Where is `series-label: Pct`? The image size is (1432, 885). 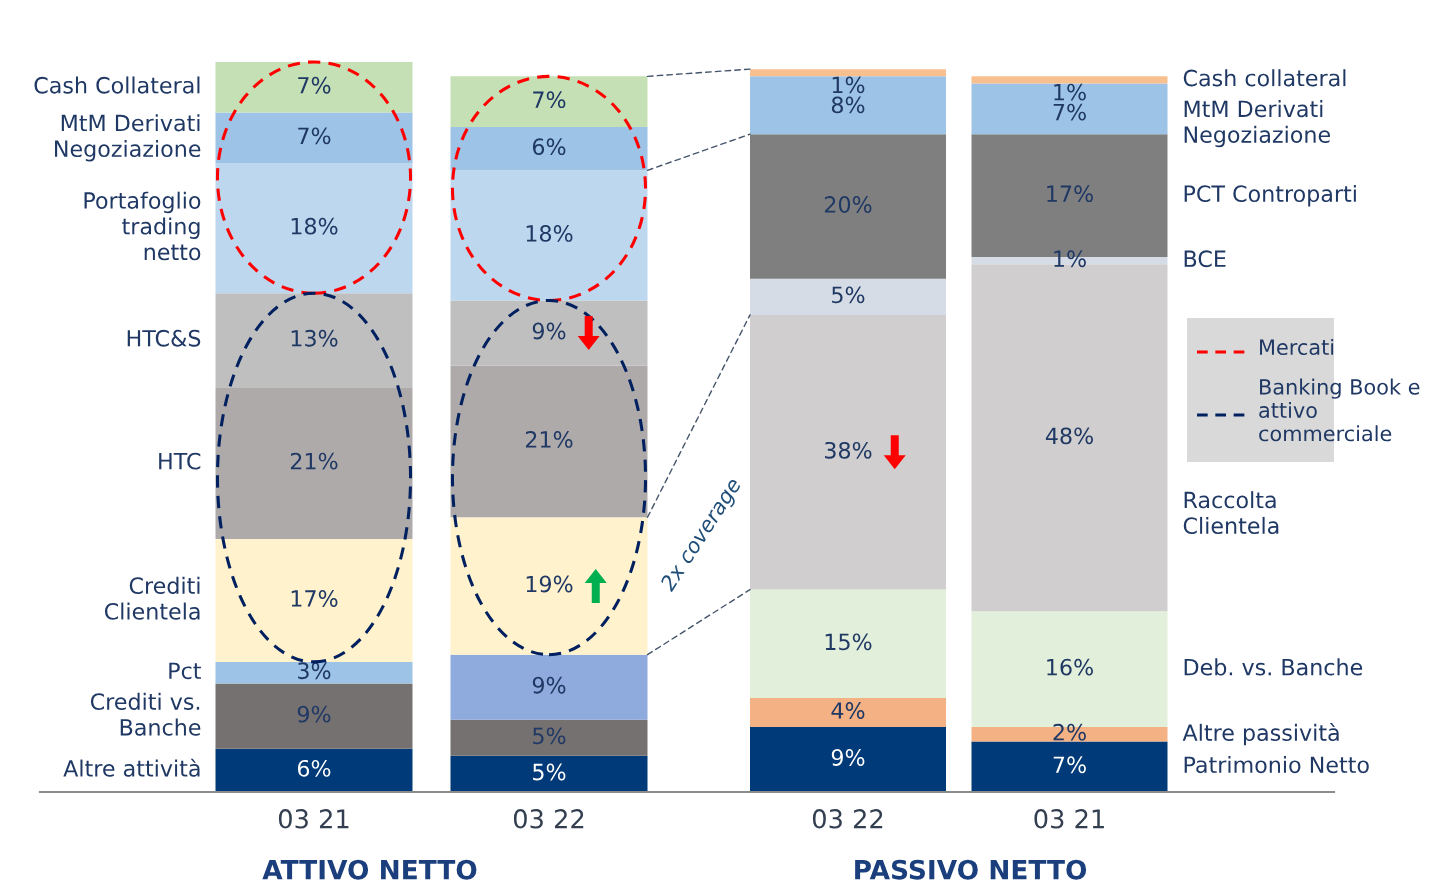
series-label: Pct is located at coordinates (185, 671).